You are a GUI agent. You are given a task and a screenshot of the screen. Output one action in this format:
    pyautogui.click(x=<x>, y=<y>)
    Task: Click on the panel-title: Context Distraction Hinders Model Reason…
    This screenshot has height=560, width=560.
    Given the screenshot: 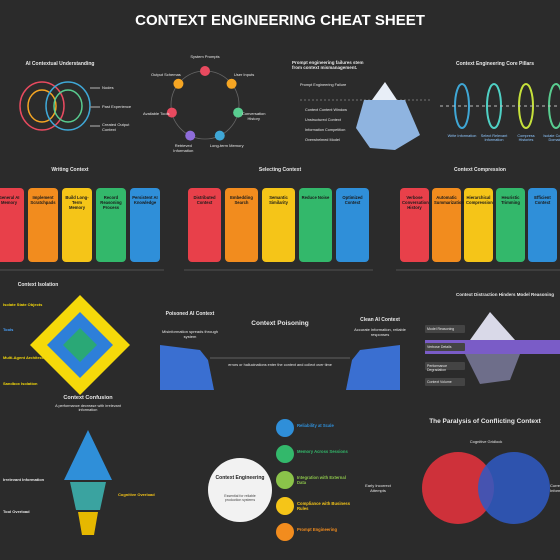 What is the action you would take?
    pyautogui.click(x=504, y=294)
    